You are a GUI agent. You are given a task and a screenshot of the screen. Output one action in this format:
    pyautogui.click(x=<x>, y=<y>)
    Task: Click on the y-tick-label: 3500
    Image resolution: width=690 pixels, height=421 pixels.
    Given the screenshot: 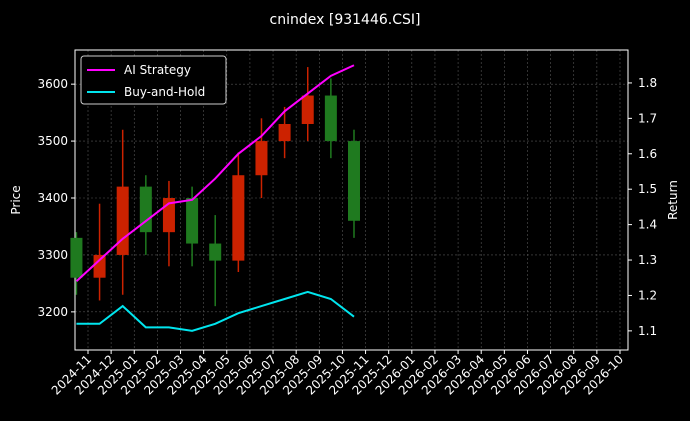 What is the action you would take?
    pyautogui.click(x=52, y=141)
    